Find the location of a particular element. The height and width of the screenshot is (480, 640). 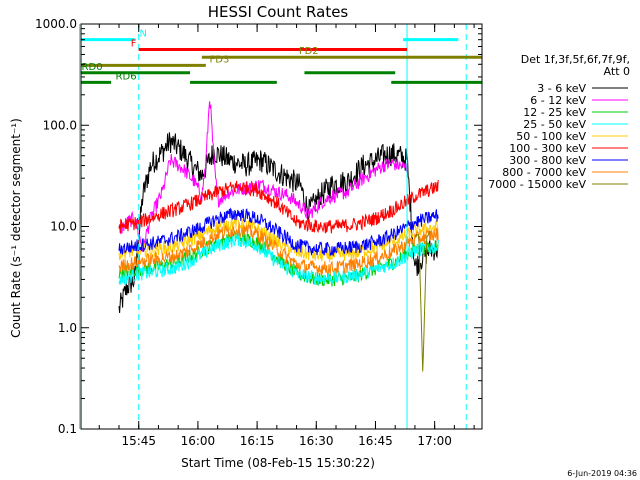

footer-timestamp: 6-Jun-2019 04:36 is located at coordinates (602, 473).